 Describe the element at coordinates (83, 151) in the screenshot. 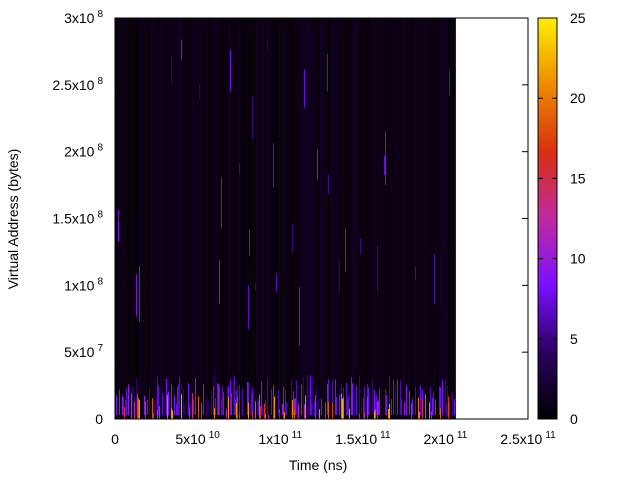

I see `tick-label: 2x10 8` at that location.